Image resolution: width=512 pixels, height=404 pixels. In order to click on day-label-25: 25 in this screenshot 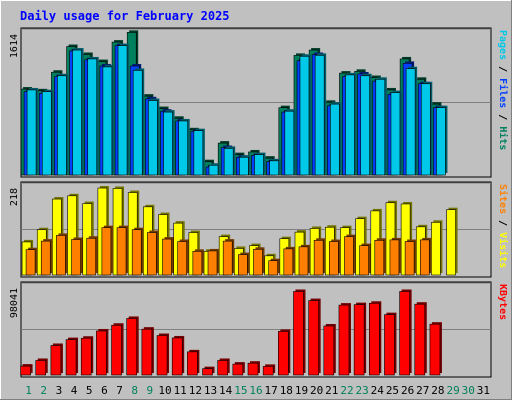, I will do `click(392, 390)`.